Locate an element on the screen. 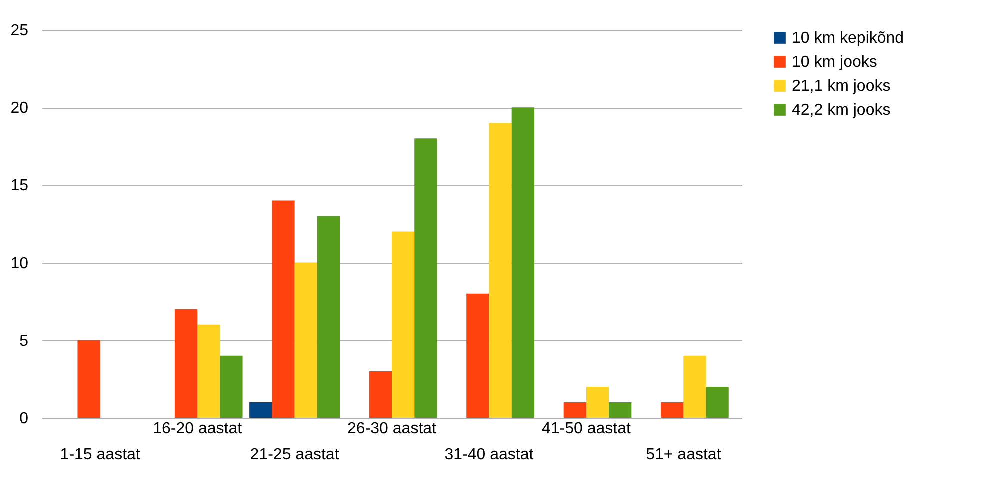  y-tick-label: 25 is located at coordinates (19, 31).